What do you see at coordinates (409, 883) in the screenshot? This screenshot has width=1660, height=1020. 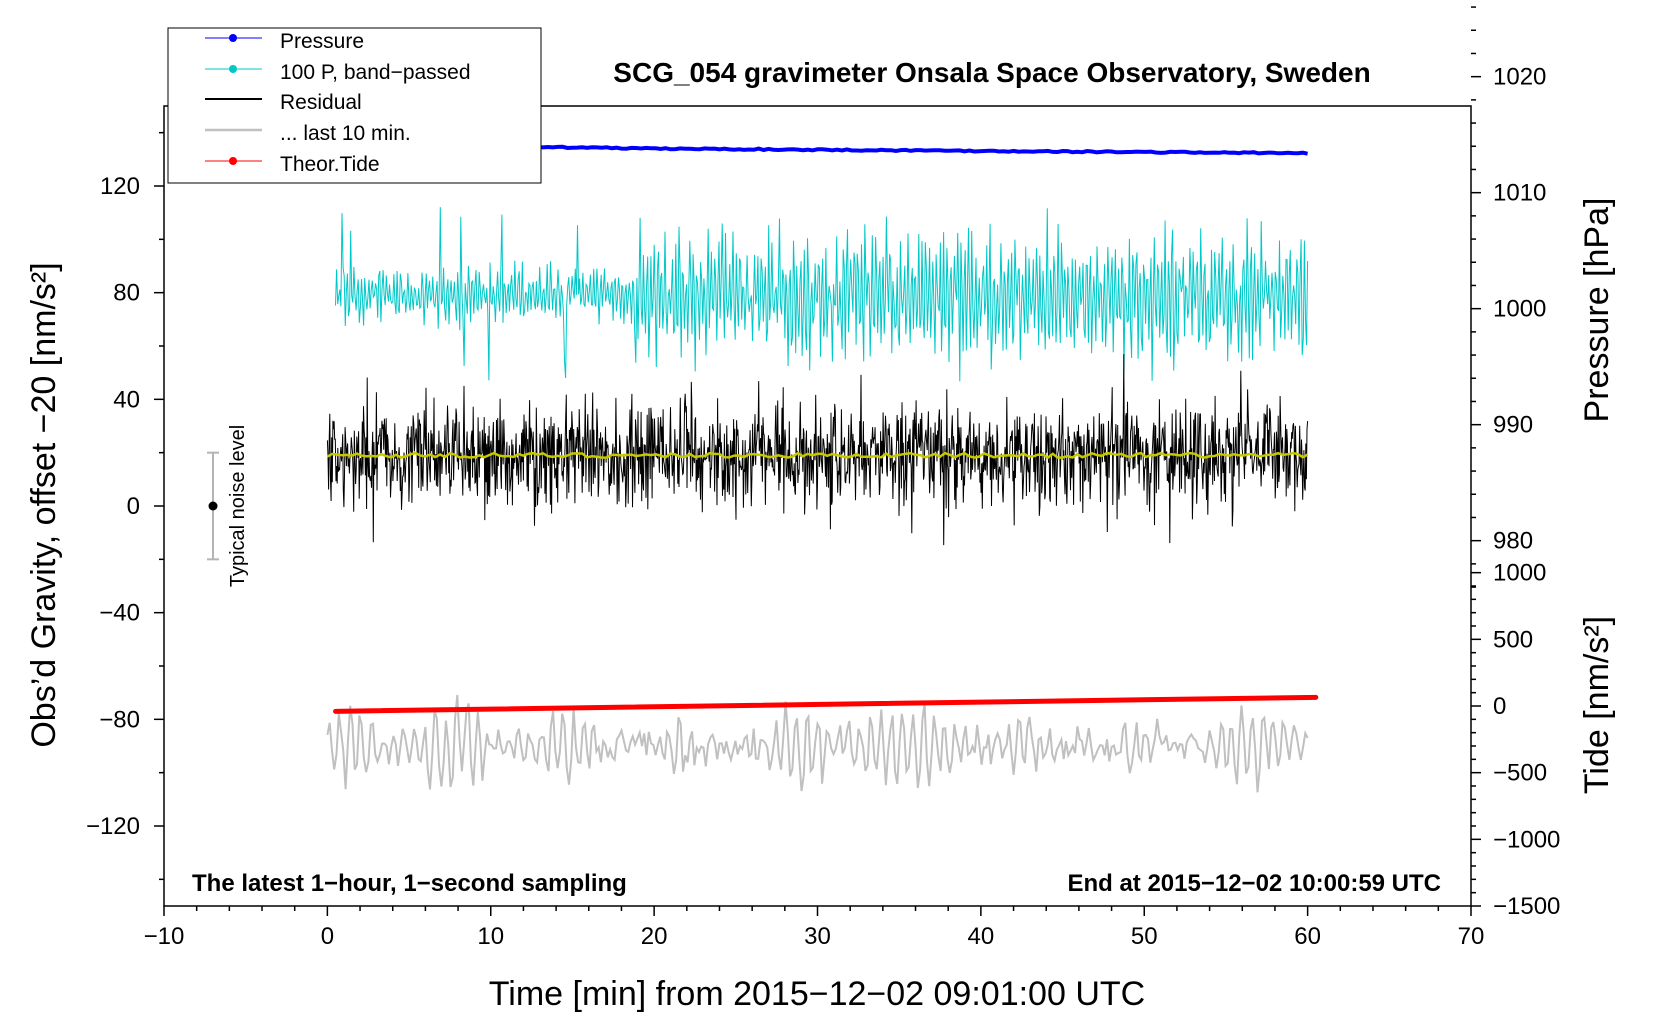 I see `annotation-sampling: The latest 1−hour, 1−second sampling` at bounding box center [409, 883].